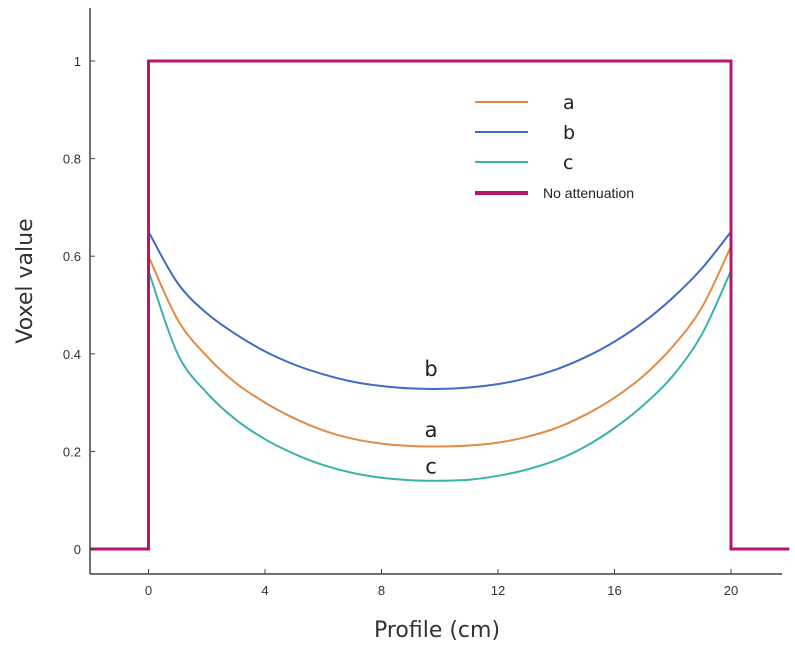  What do you see at coordinates (568, 163) in the screenshot?
I see `legend-label-c: c` at bounding box center [568, 163].